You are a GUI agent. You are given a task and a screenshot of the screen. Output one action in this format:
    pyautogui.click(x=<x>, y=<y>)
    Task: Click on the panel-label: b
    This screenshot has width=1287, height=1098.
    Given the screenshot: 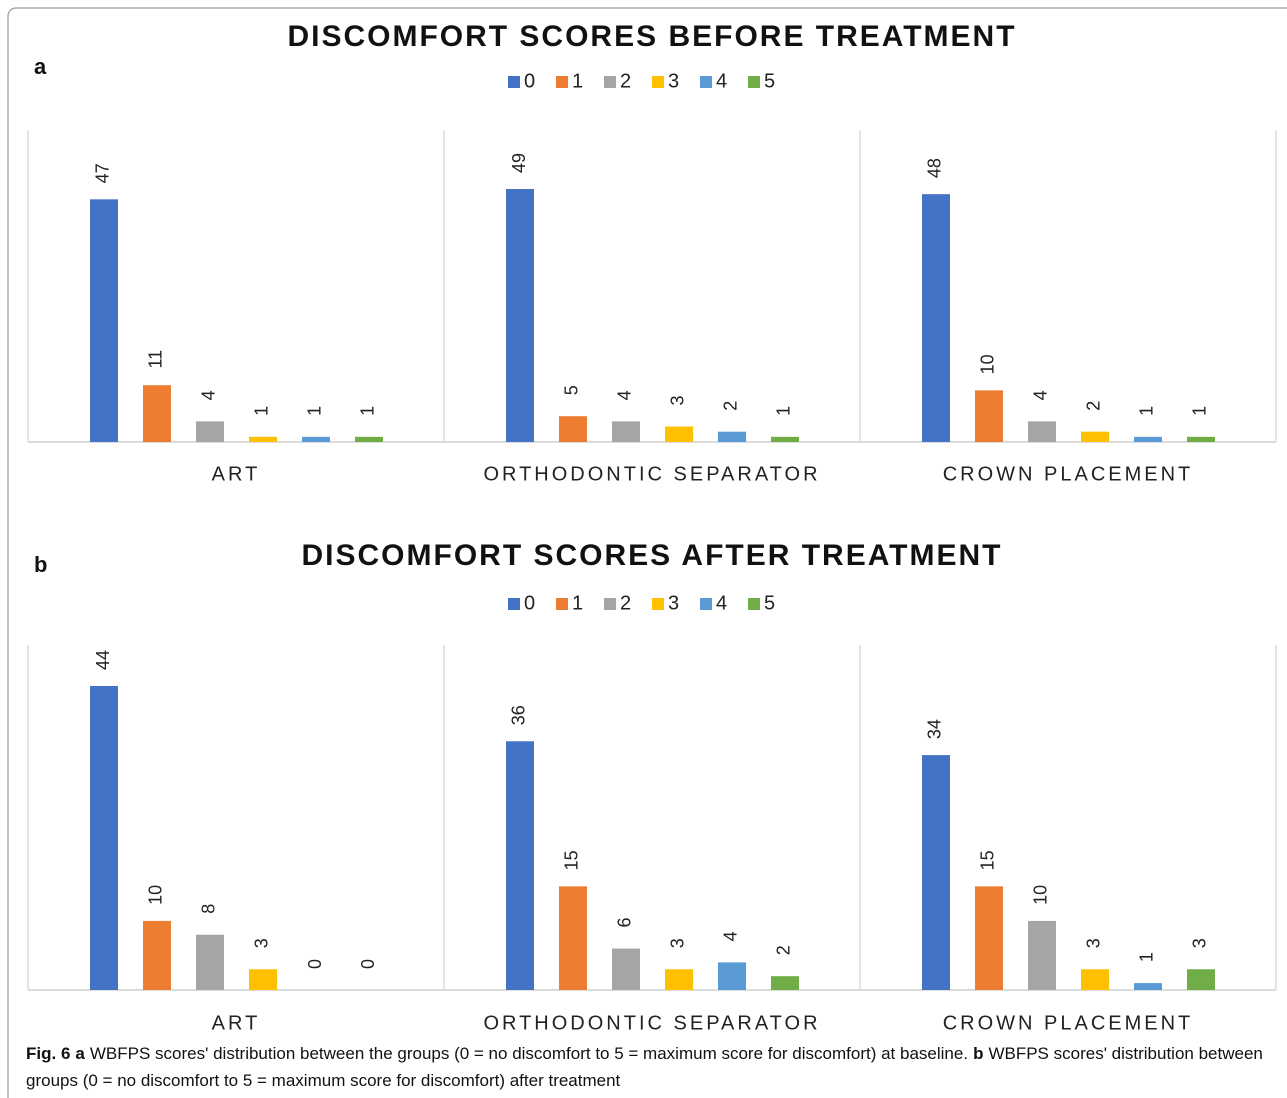 What is the action you would take?
    pyautogui.click(x=40, y=564)
    